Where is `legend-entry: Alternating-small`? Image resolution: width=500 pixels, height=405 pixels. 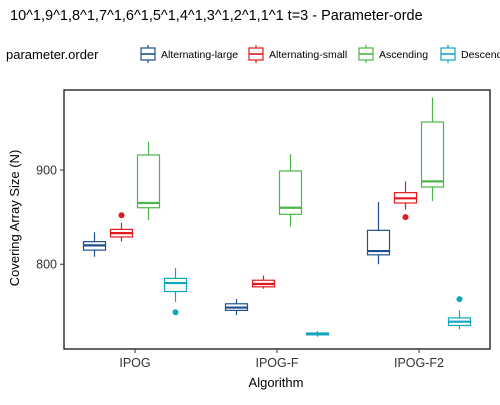
legend-entry: Alternating-small is located at coordinates (297, 54).